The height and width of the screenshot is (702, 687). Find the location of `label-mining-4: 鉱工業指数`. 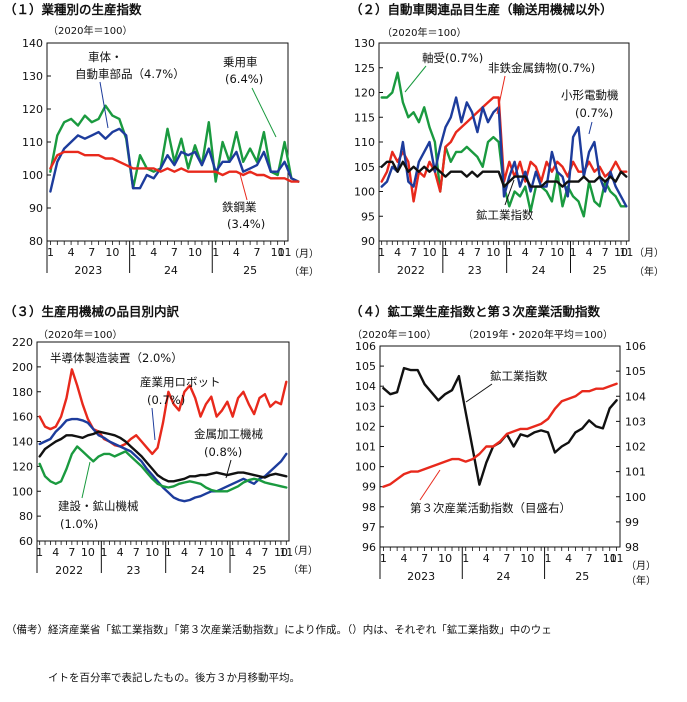

label-mining-4: 鉱工業指数 is located at coordinates (519, 376).